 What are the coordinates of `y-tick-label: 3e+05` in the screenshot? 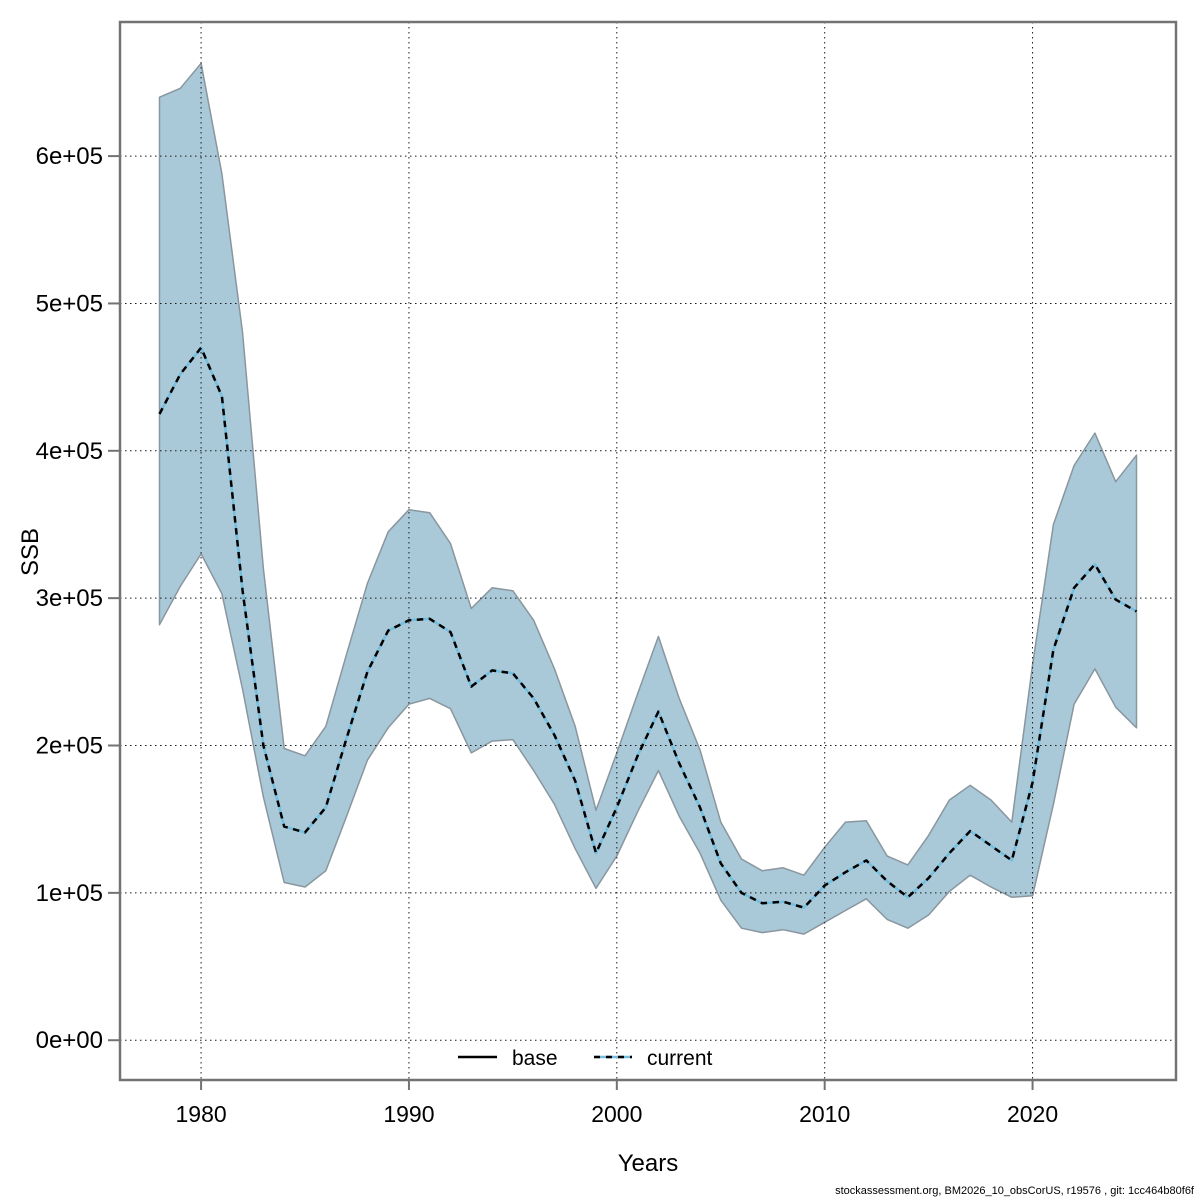 It's located at (69, 598).